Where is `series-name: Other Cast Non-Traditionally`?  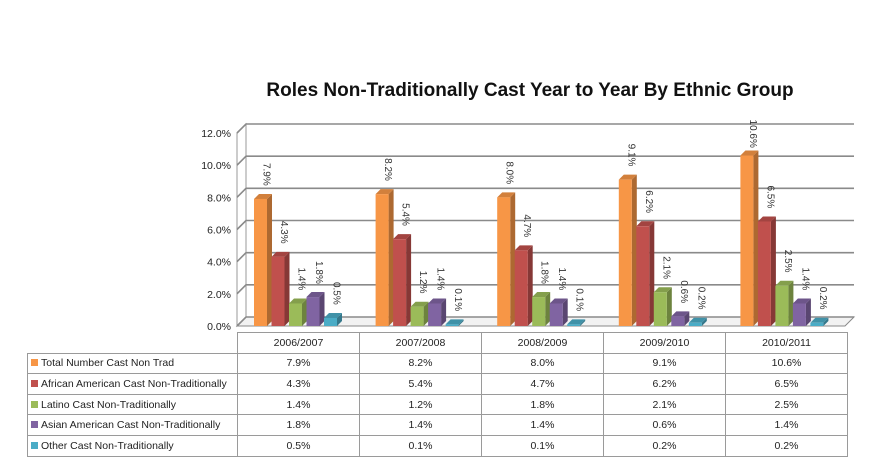
series-name: Other Cast Non-Traditionally is located at coordinates (107, 445).